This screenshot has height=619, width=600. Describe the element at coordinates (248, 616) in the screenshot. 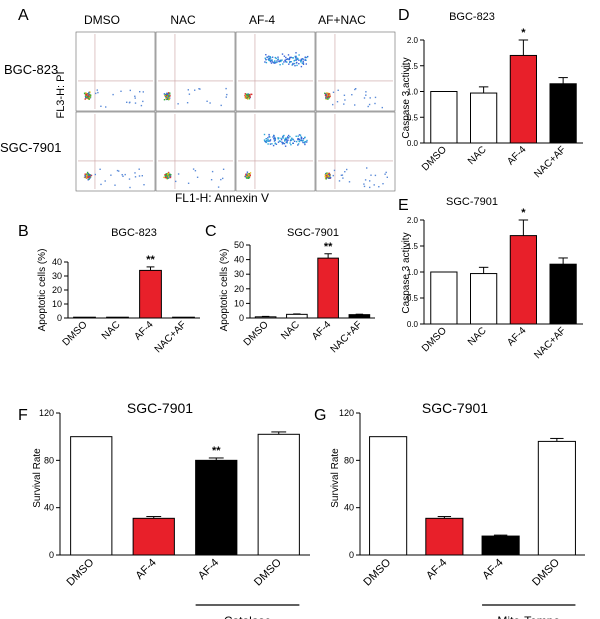

I see `group-label: Catalase` at that location.